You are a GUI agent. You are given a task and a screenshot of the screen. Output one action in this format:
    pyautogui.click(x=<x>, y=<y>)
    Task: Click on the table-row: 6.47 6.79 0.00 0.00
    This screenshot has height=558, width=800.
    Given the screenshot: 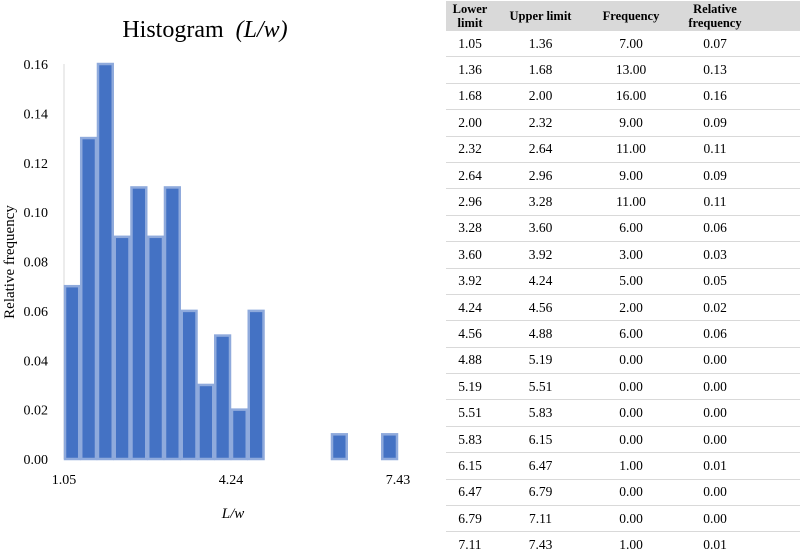 What is the action you would take?
    pyautogui.click(x=623, y=493)
    